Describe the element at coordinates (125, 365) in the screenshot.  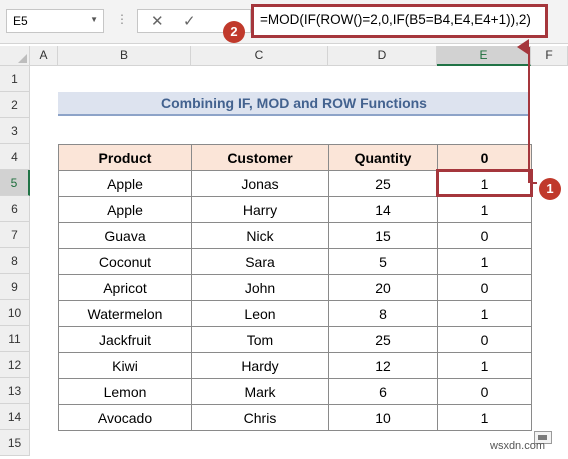
I see `product-cell: Kiwi` at that location.